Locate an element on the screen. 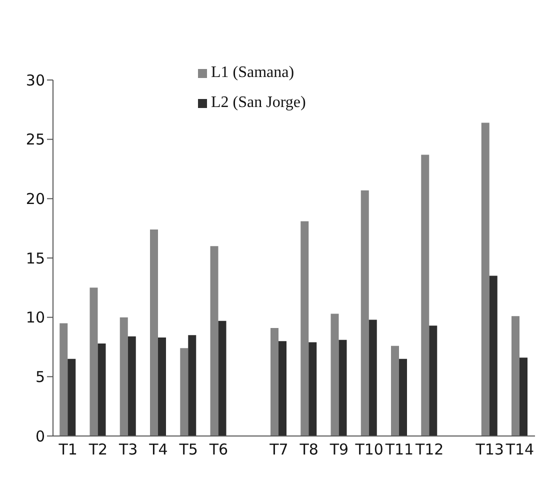 The width and height of the screenshot is (553, 484). x-tick-label: T3 is located at coordinates (128, 449).